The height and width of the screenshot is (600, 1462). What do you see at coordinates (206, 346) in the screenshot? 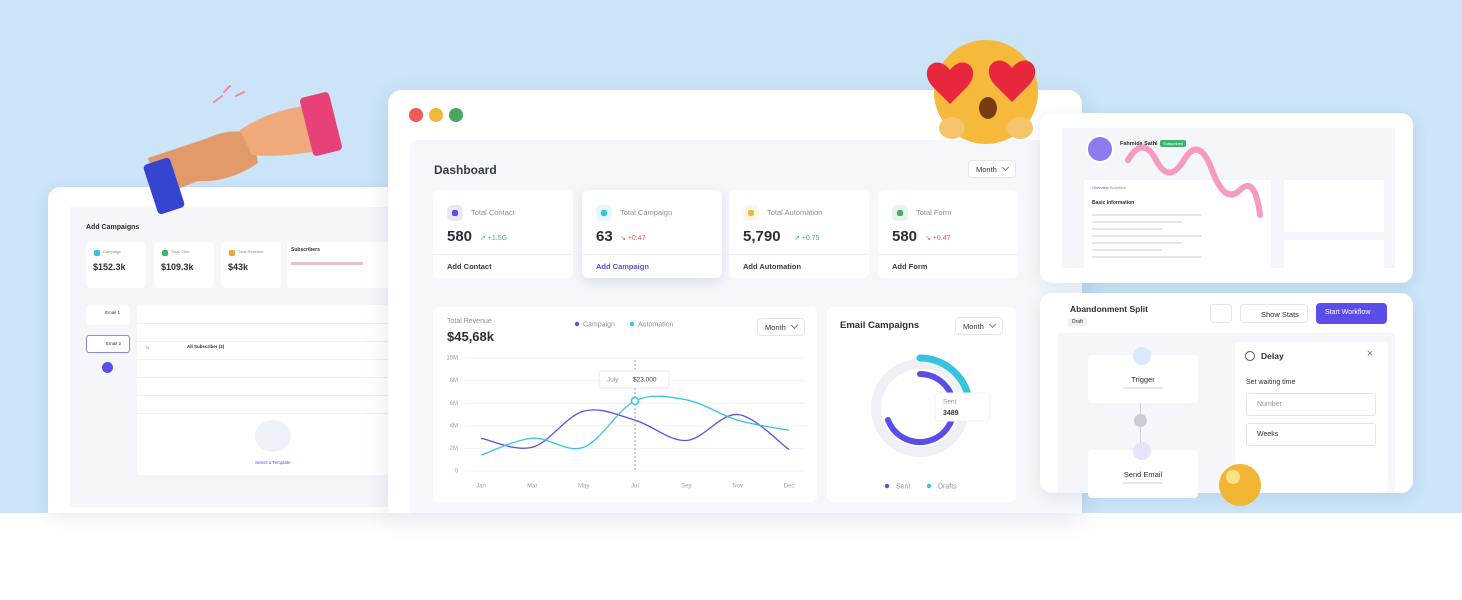
I see `to-value: All Subscriber (2)` at bounding box center [206, 346].